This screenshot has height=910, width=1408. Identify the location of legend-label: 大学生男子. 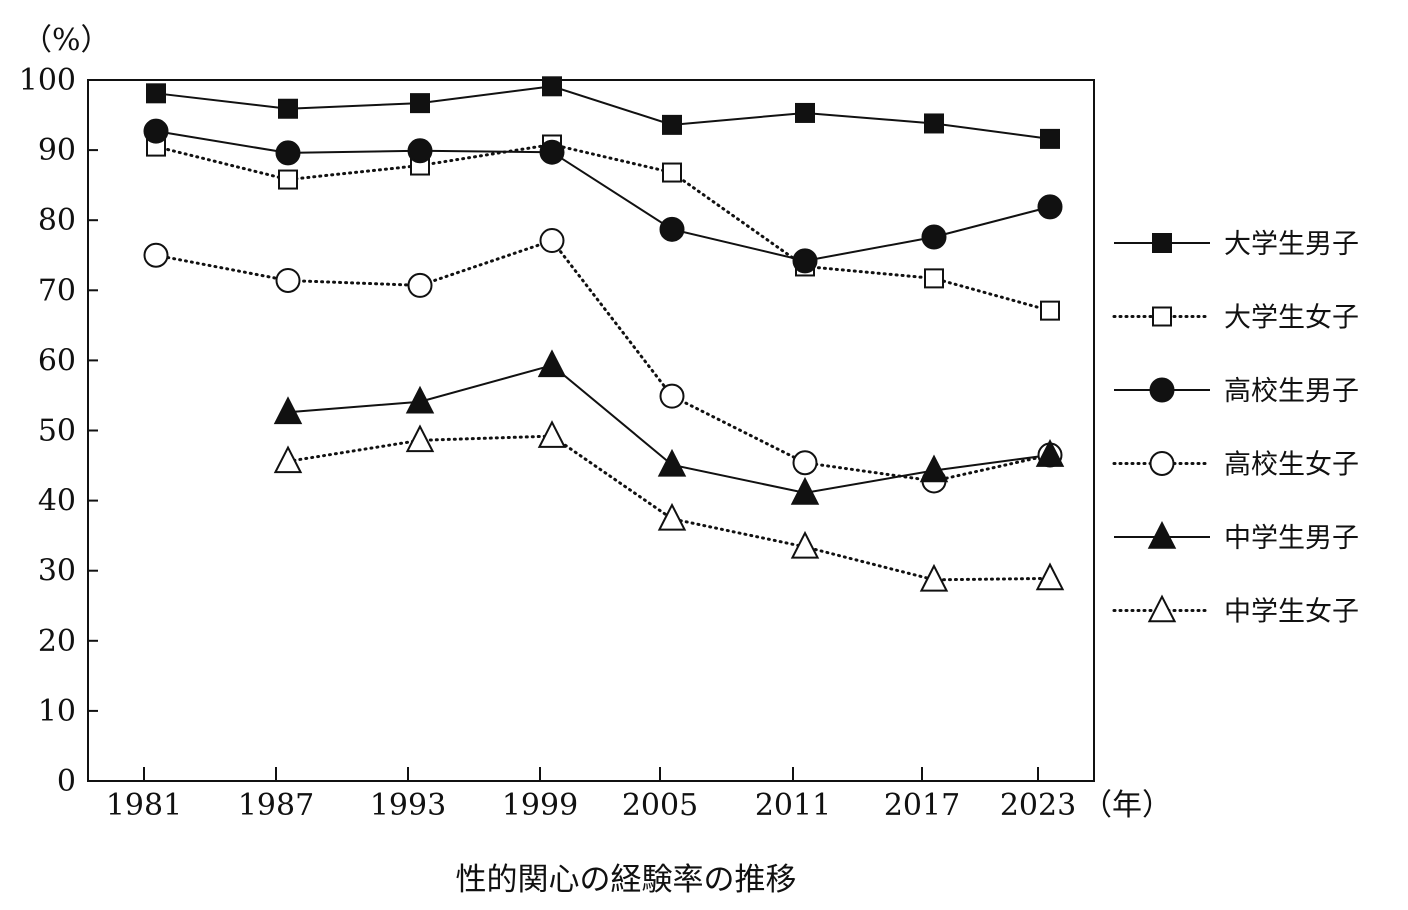
(1291, 244).